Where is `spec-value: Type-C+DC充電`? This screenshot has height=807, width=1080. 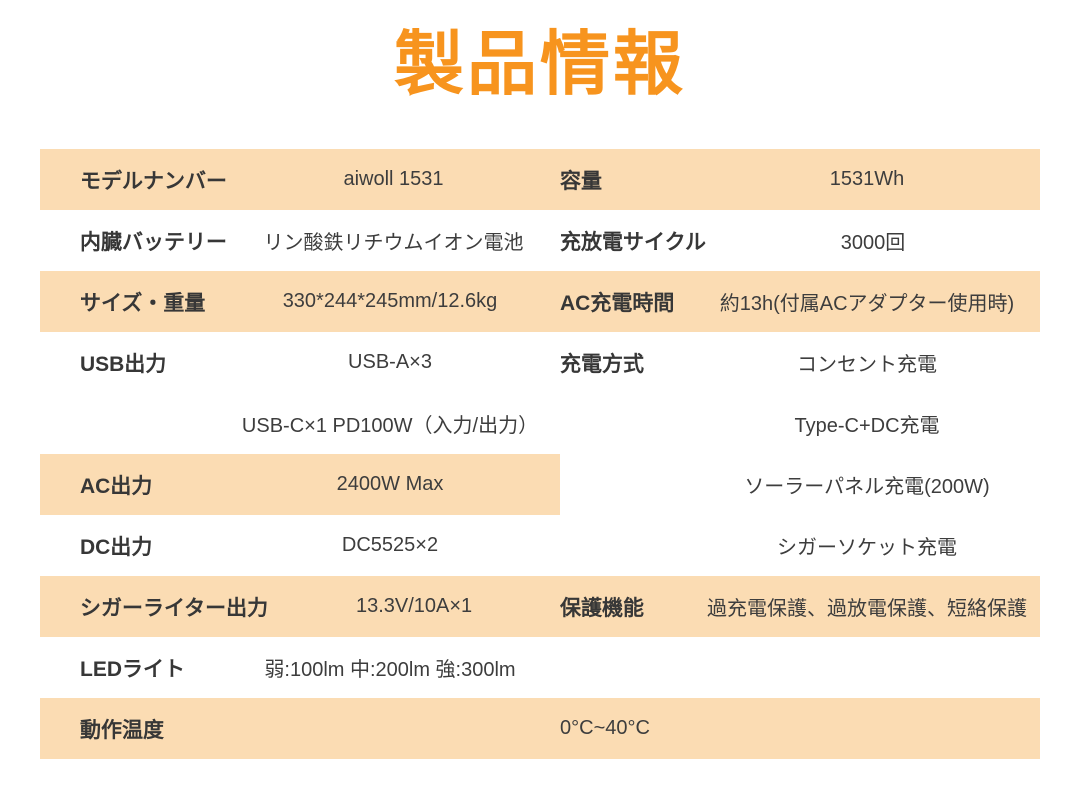 spec-value: Type-C+DC充電 is located at coordinates (867, 426).